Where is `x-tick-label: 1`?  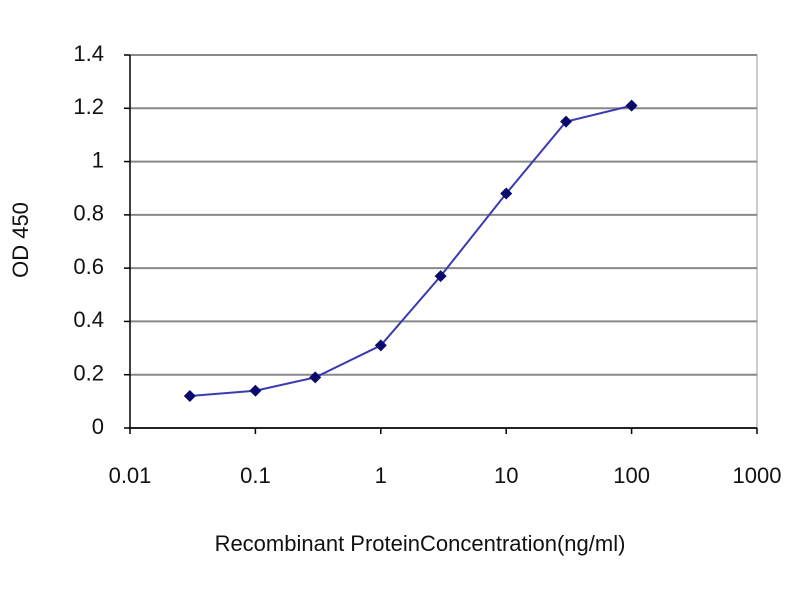
x-tick-label: 1 is located at coordinates (381, 475).